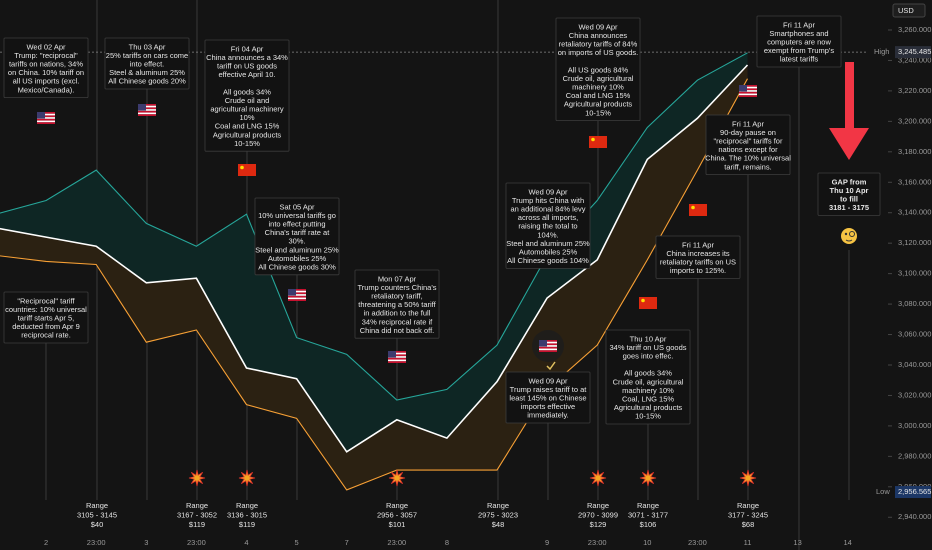  Describe the element at coordinates (914, 394) in the screenshot. I see `y-tick-label: 3,020.000` at that location.